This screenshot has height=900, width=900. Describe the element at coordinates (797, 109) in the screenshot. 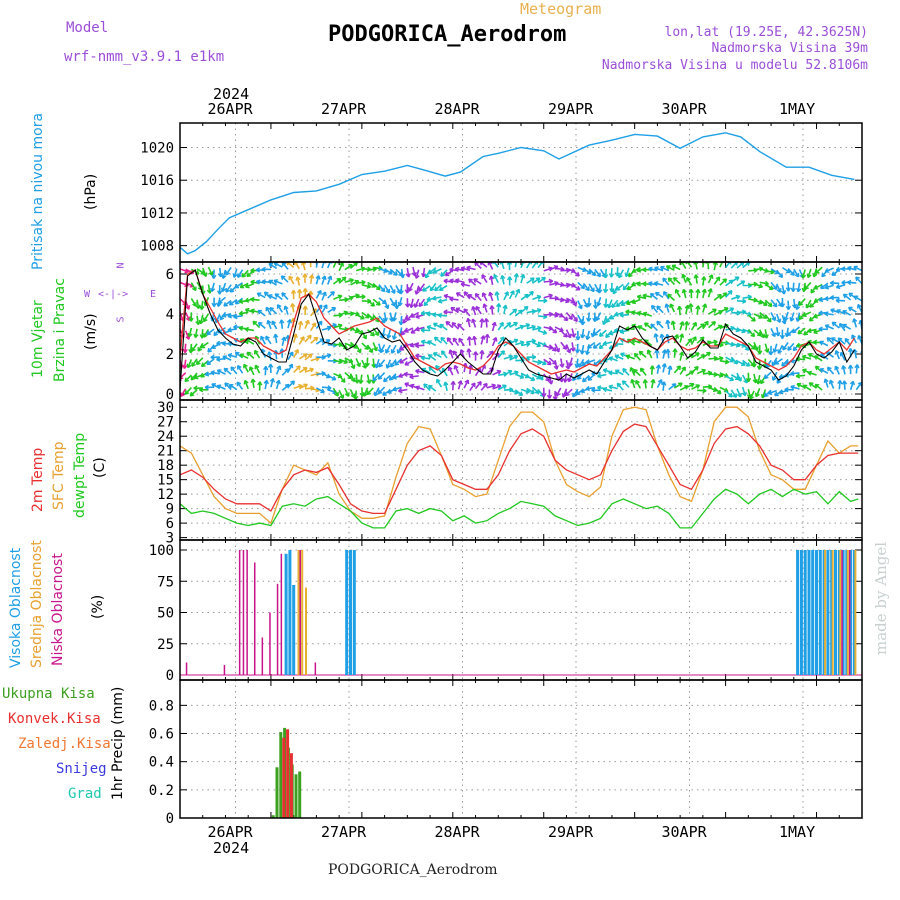

I see `top-day-label: 1MAY` at that location.